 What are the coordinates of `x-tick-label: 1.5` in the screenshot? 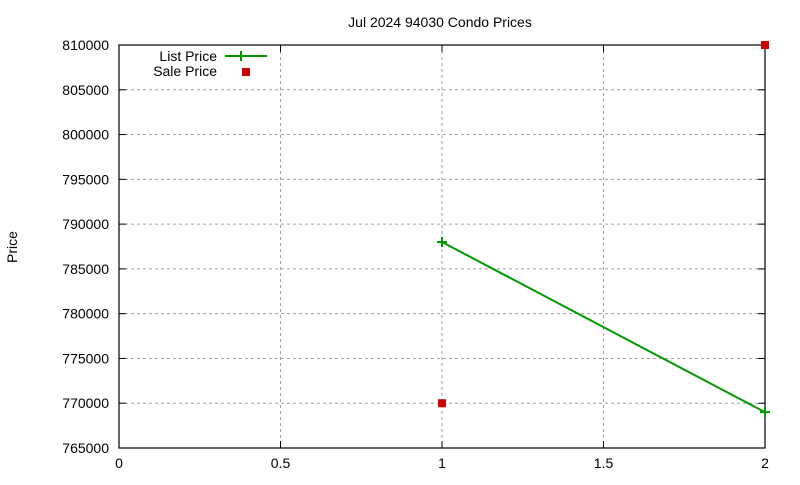 It's located at (604, 463).